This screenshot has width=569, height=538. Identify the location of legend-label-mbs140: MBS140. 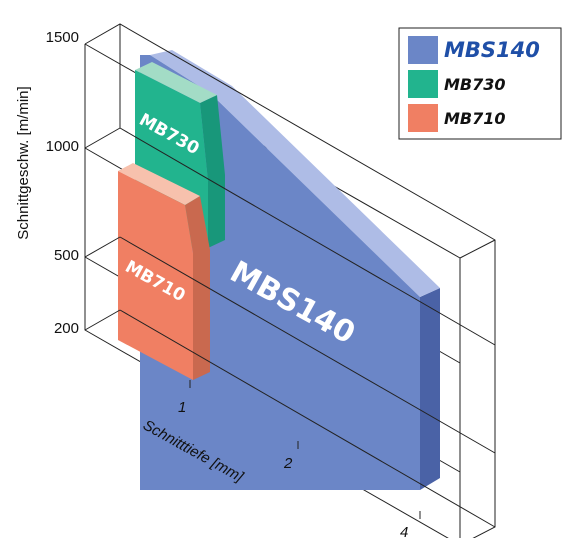
(492, 50).